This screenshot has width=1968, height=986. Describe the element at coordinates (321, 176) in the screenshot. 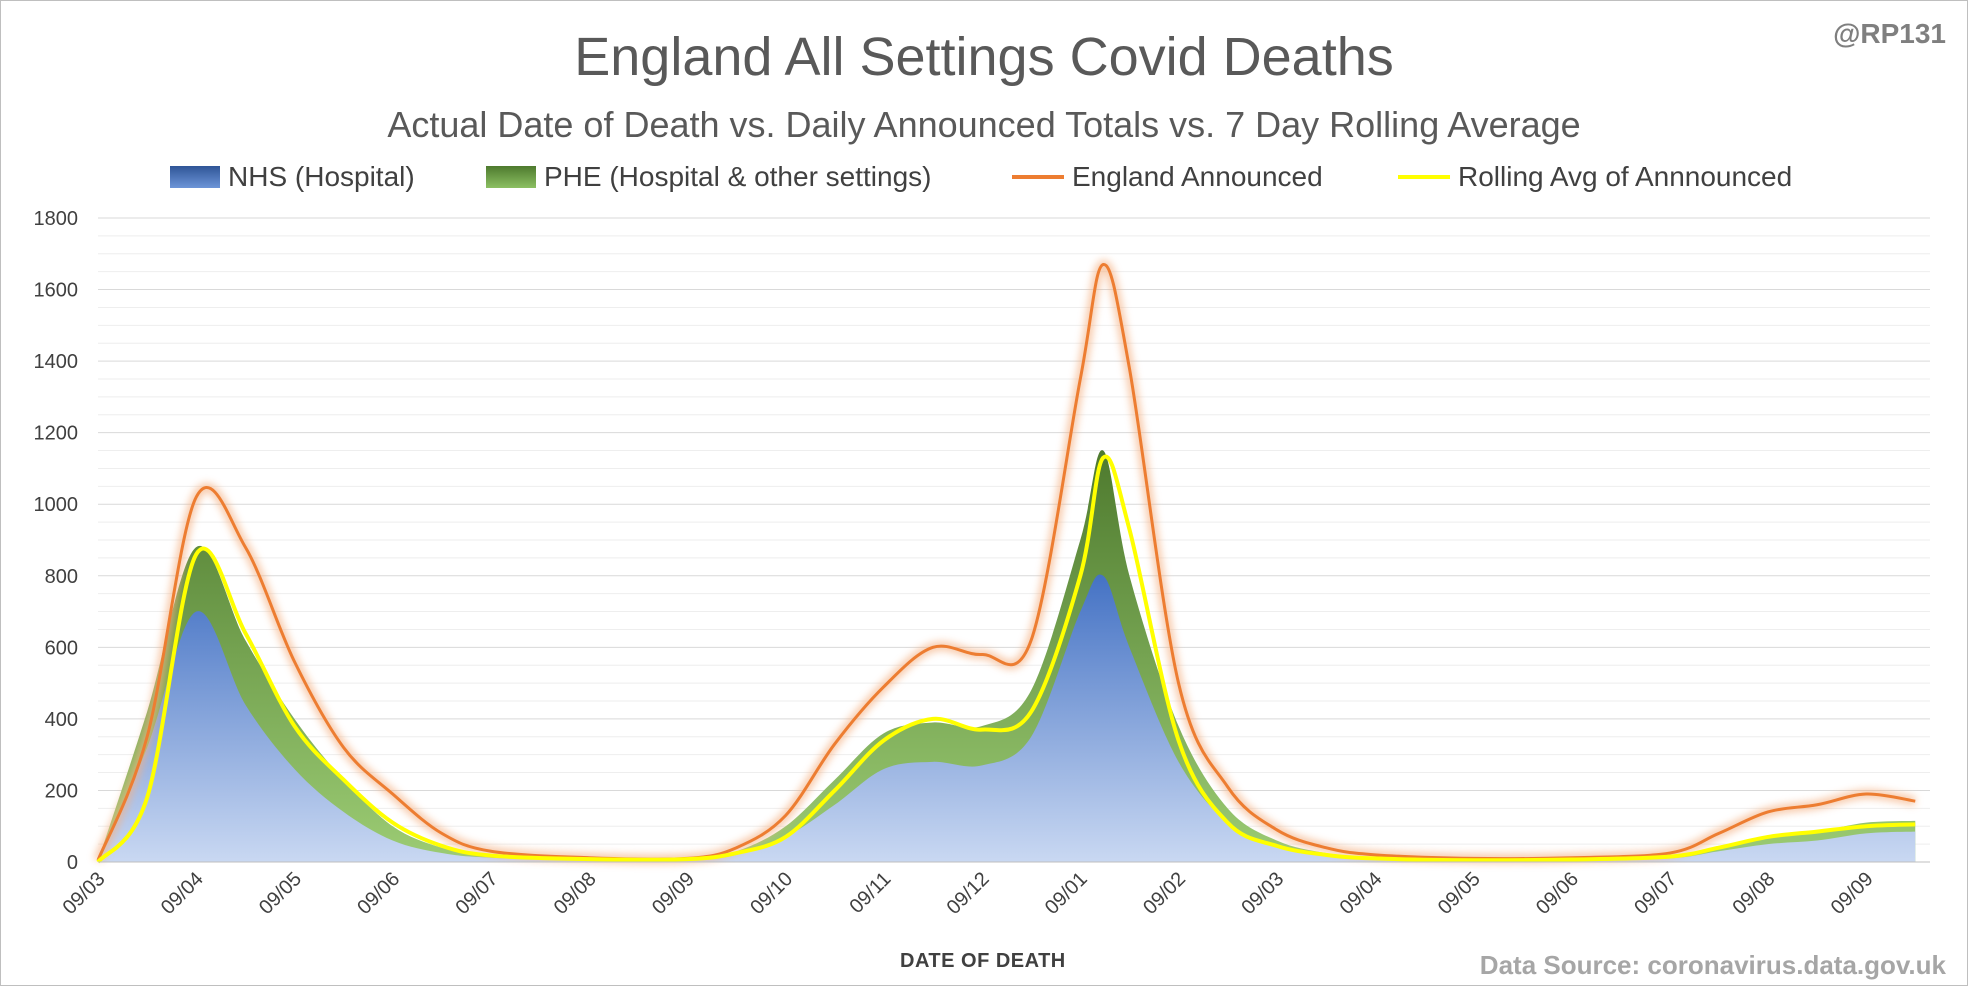

I see `legend-label-nhs: NHS (Hospital)` at that location.